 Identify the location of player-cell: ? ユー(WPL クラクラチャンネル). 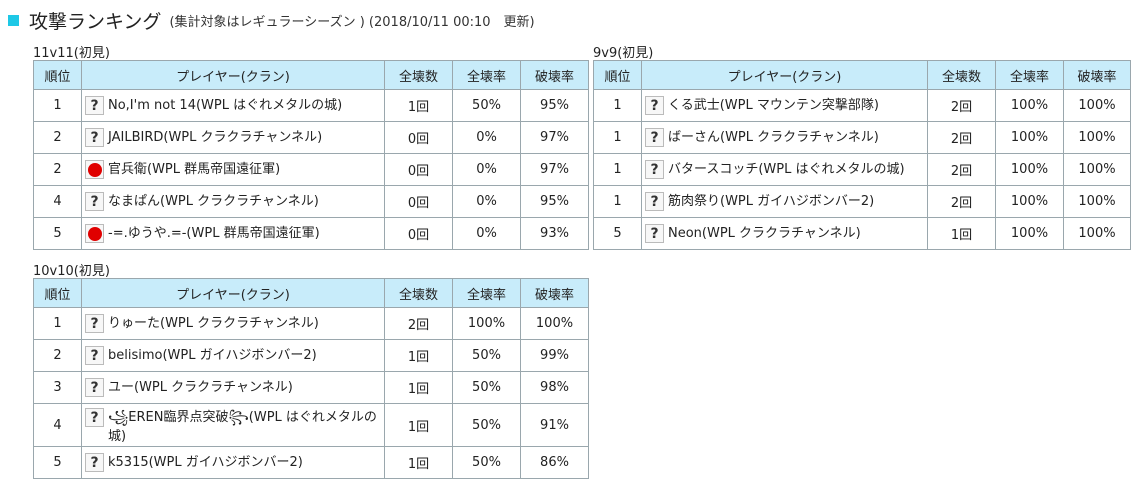
(233, 387).